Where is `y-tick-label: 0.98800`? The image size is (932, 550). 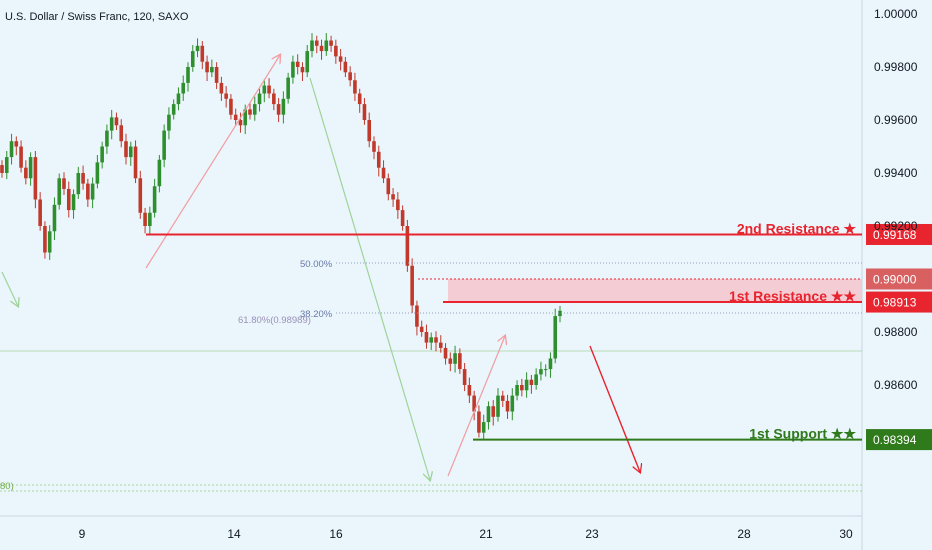
y-tick-label: 0.98800 is located at coordinates (896, 332).